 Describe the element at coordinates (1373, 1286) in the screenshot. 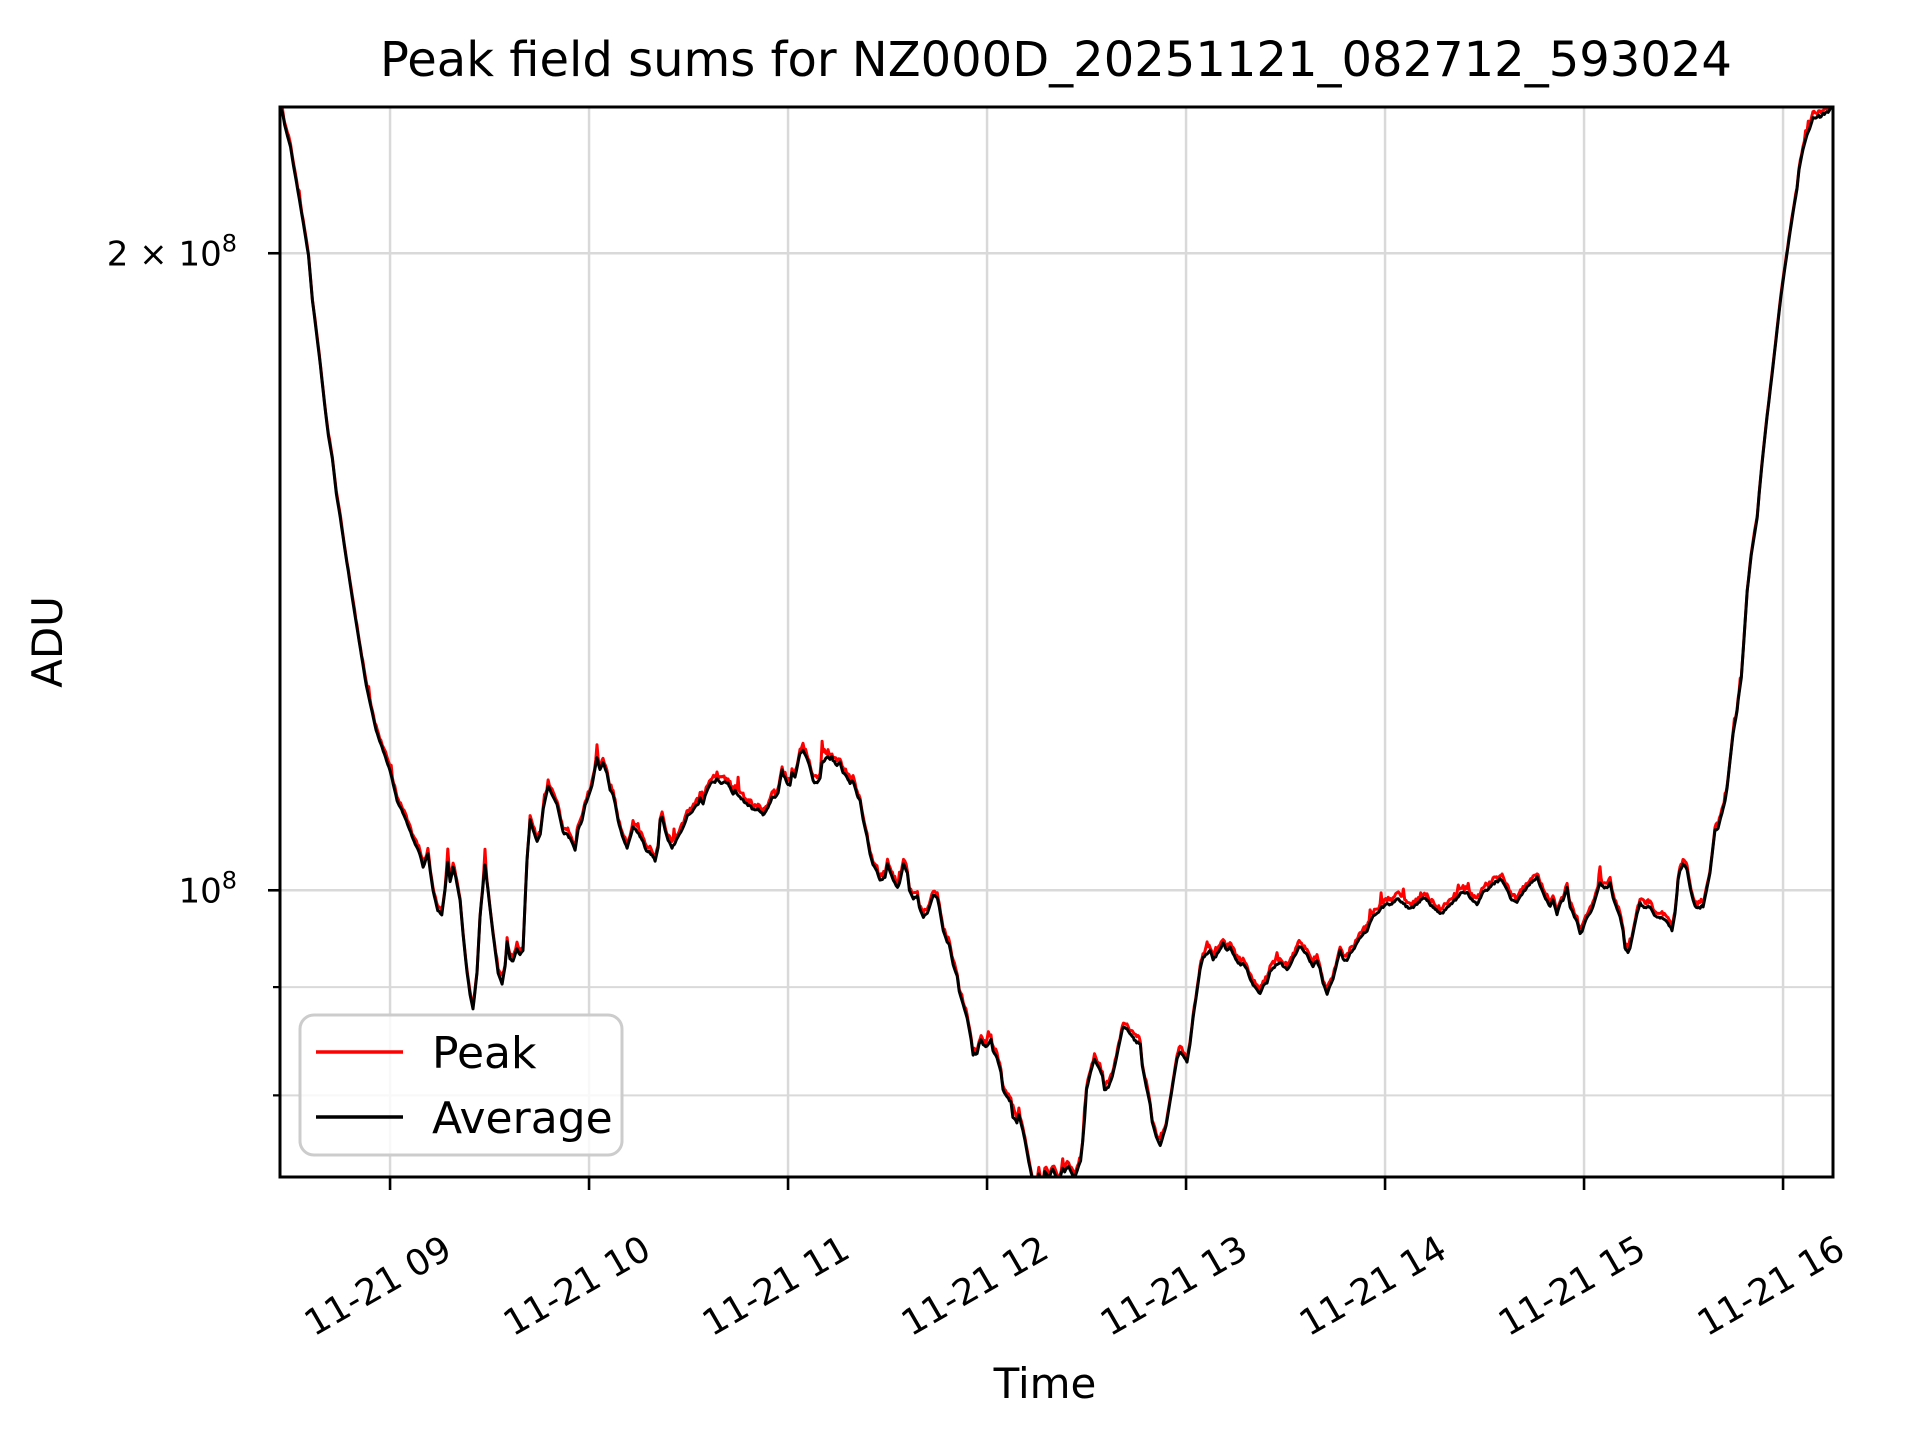

I see `x-tick-label: 11-21 14` at that location.